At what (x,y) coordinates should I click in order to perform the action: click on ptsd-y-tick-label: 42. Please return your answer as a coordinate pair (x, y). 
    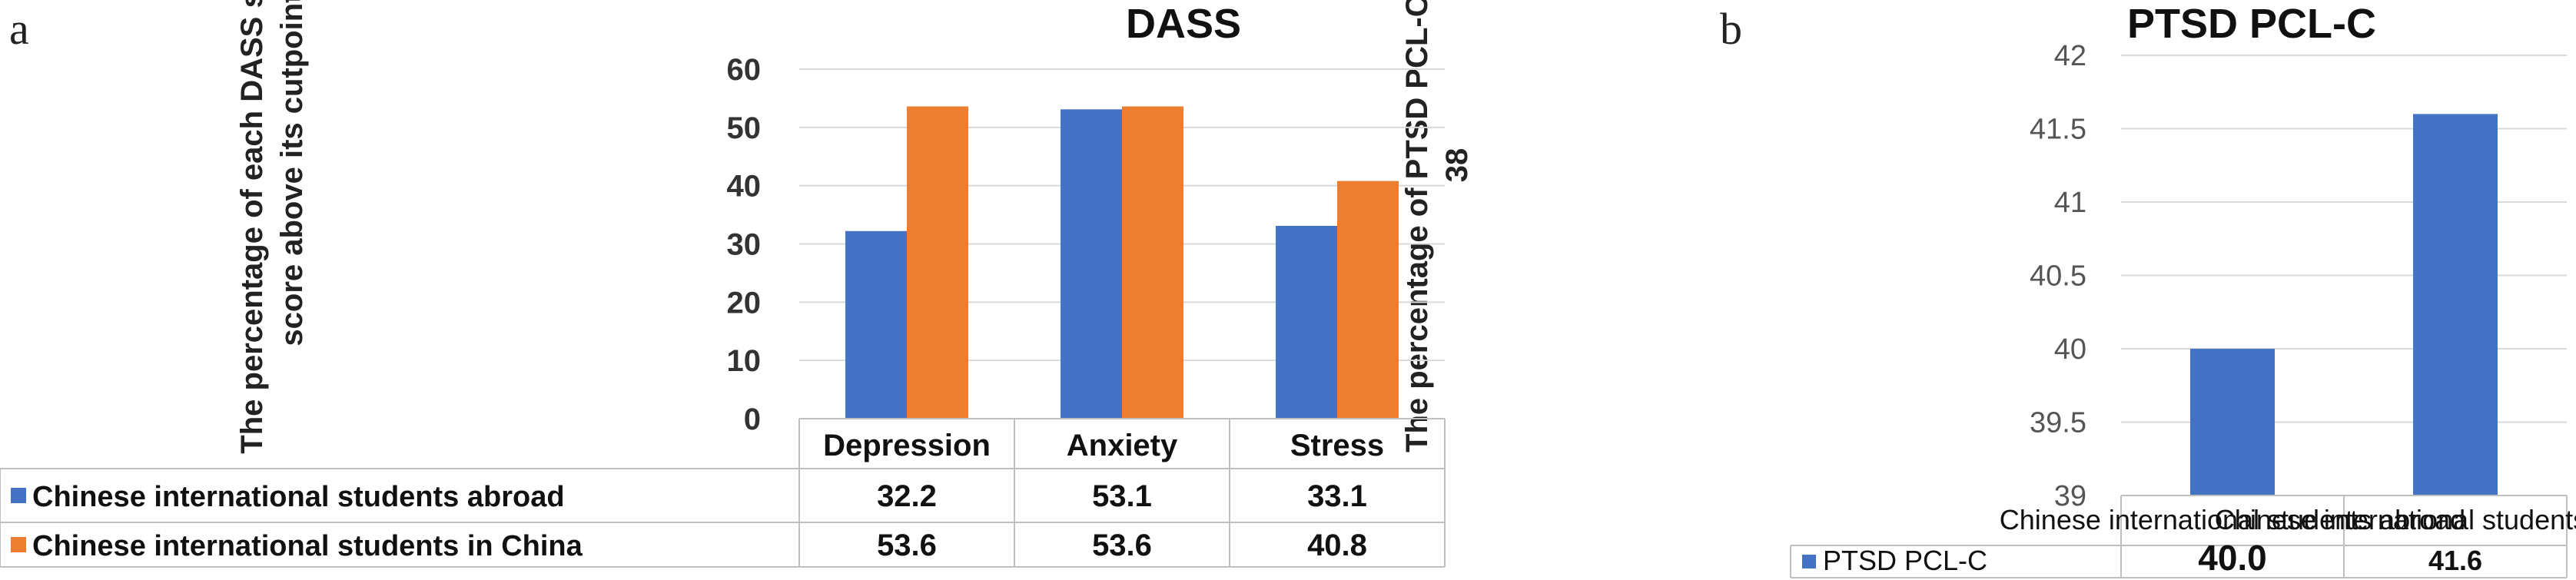
    Looking at the image, I should click on (2070, 56).